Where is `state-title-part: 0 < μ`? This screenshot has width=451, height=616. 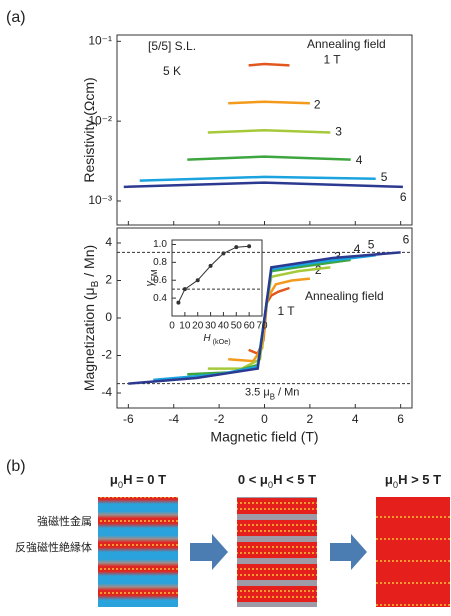 state-title-part: 0 < μ is located at coordinates (253, 479).